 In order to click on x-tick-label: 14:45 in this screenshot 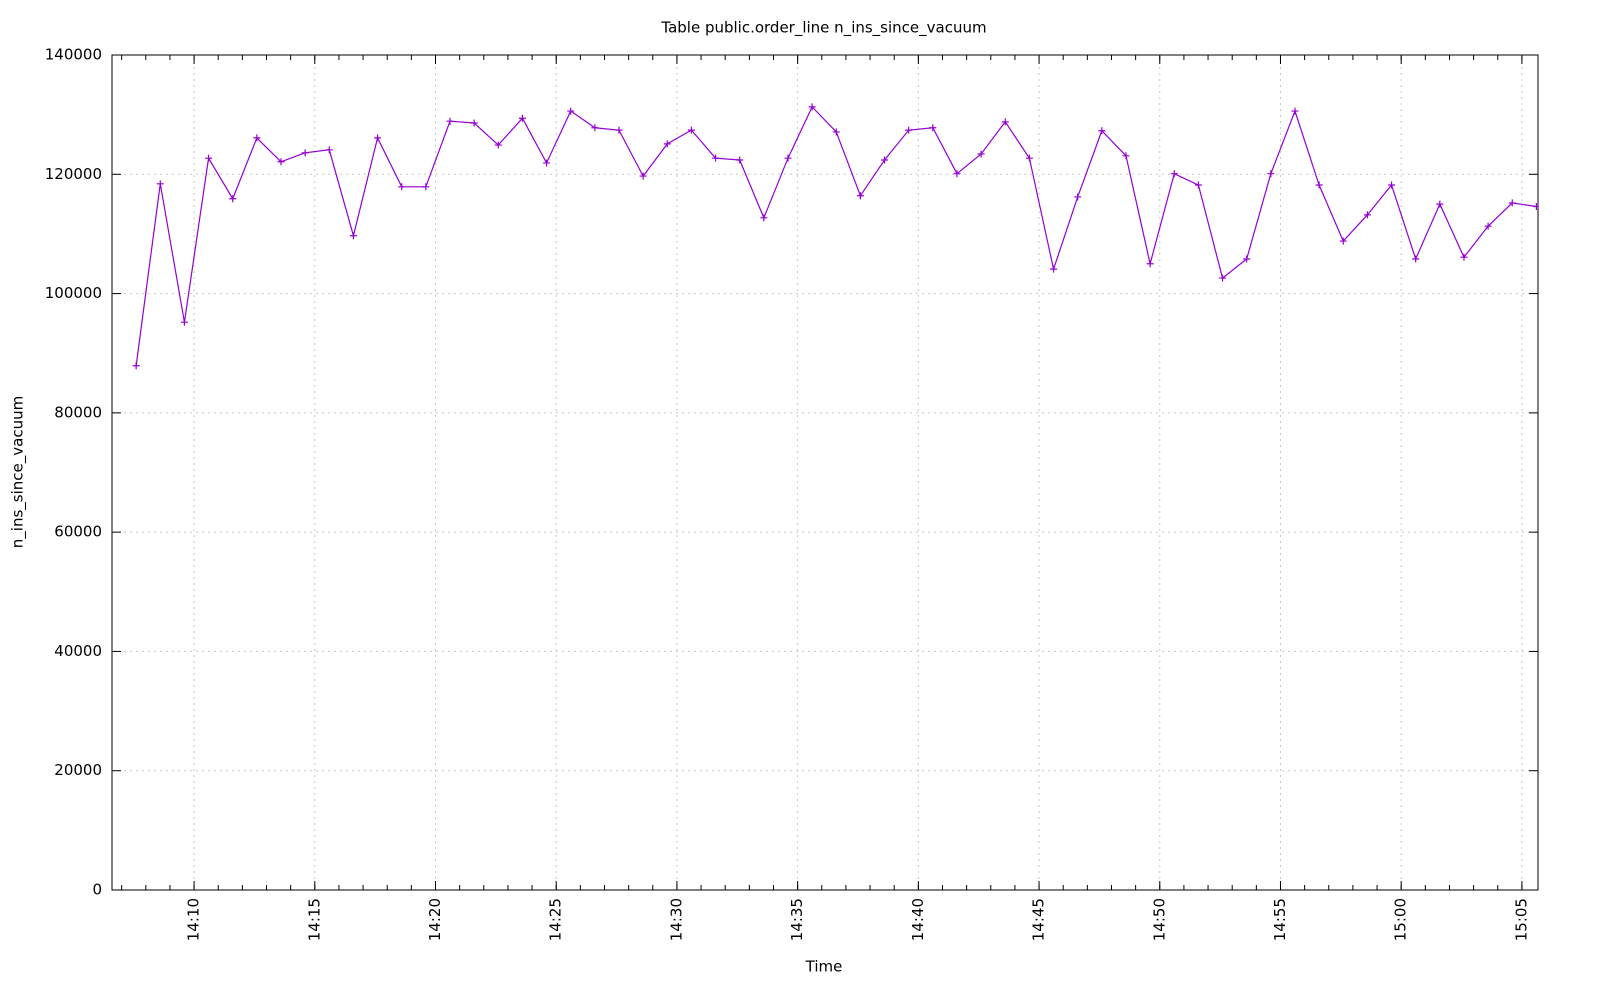, I will do `click(1039, 919)`.